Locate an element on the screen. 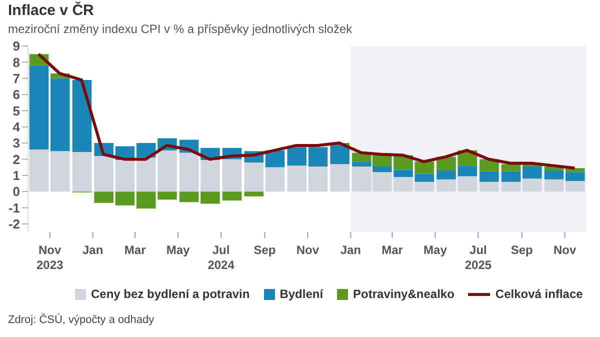  y-tick-label: -2 is located at coordinates (14, 224).